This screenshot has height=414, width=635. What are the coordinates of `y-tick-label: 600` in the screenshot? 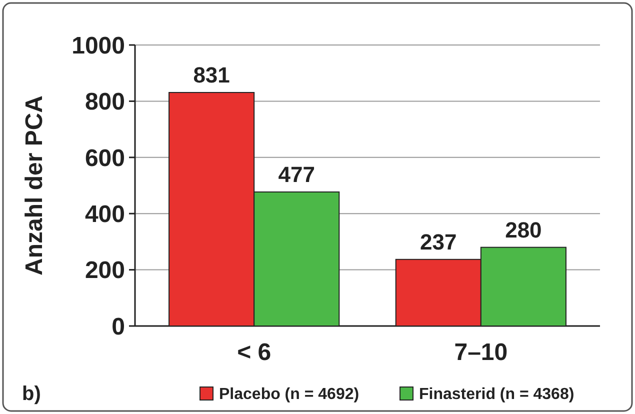 It's located at (104, 158).